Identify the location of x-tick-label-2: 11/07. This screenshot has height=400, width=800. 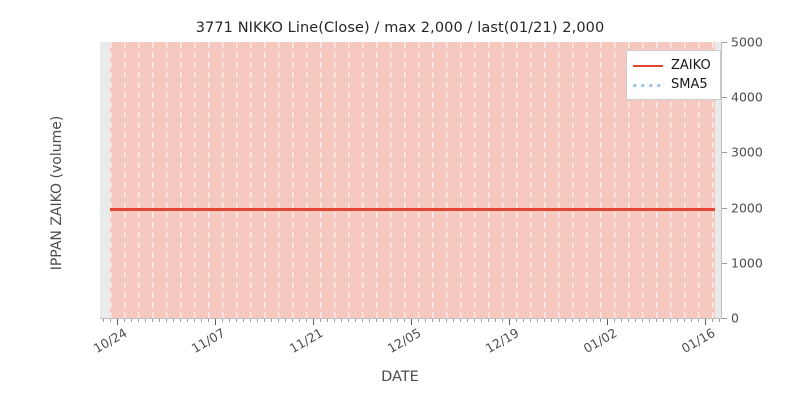
(208, 341).